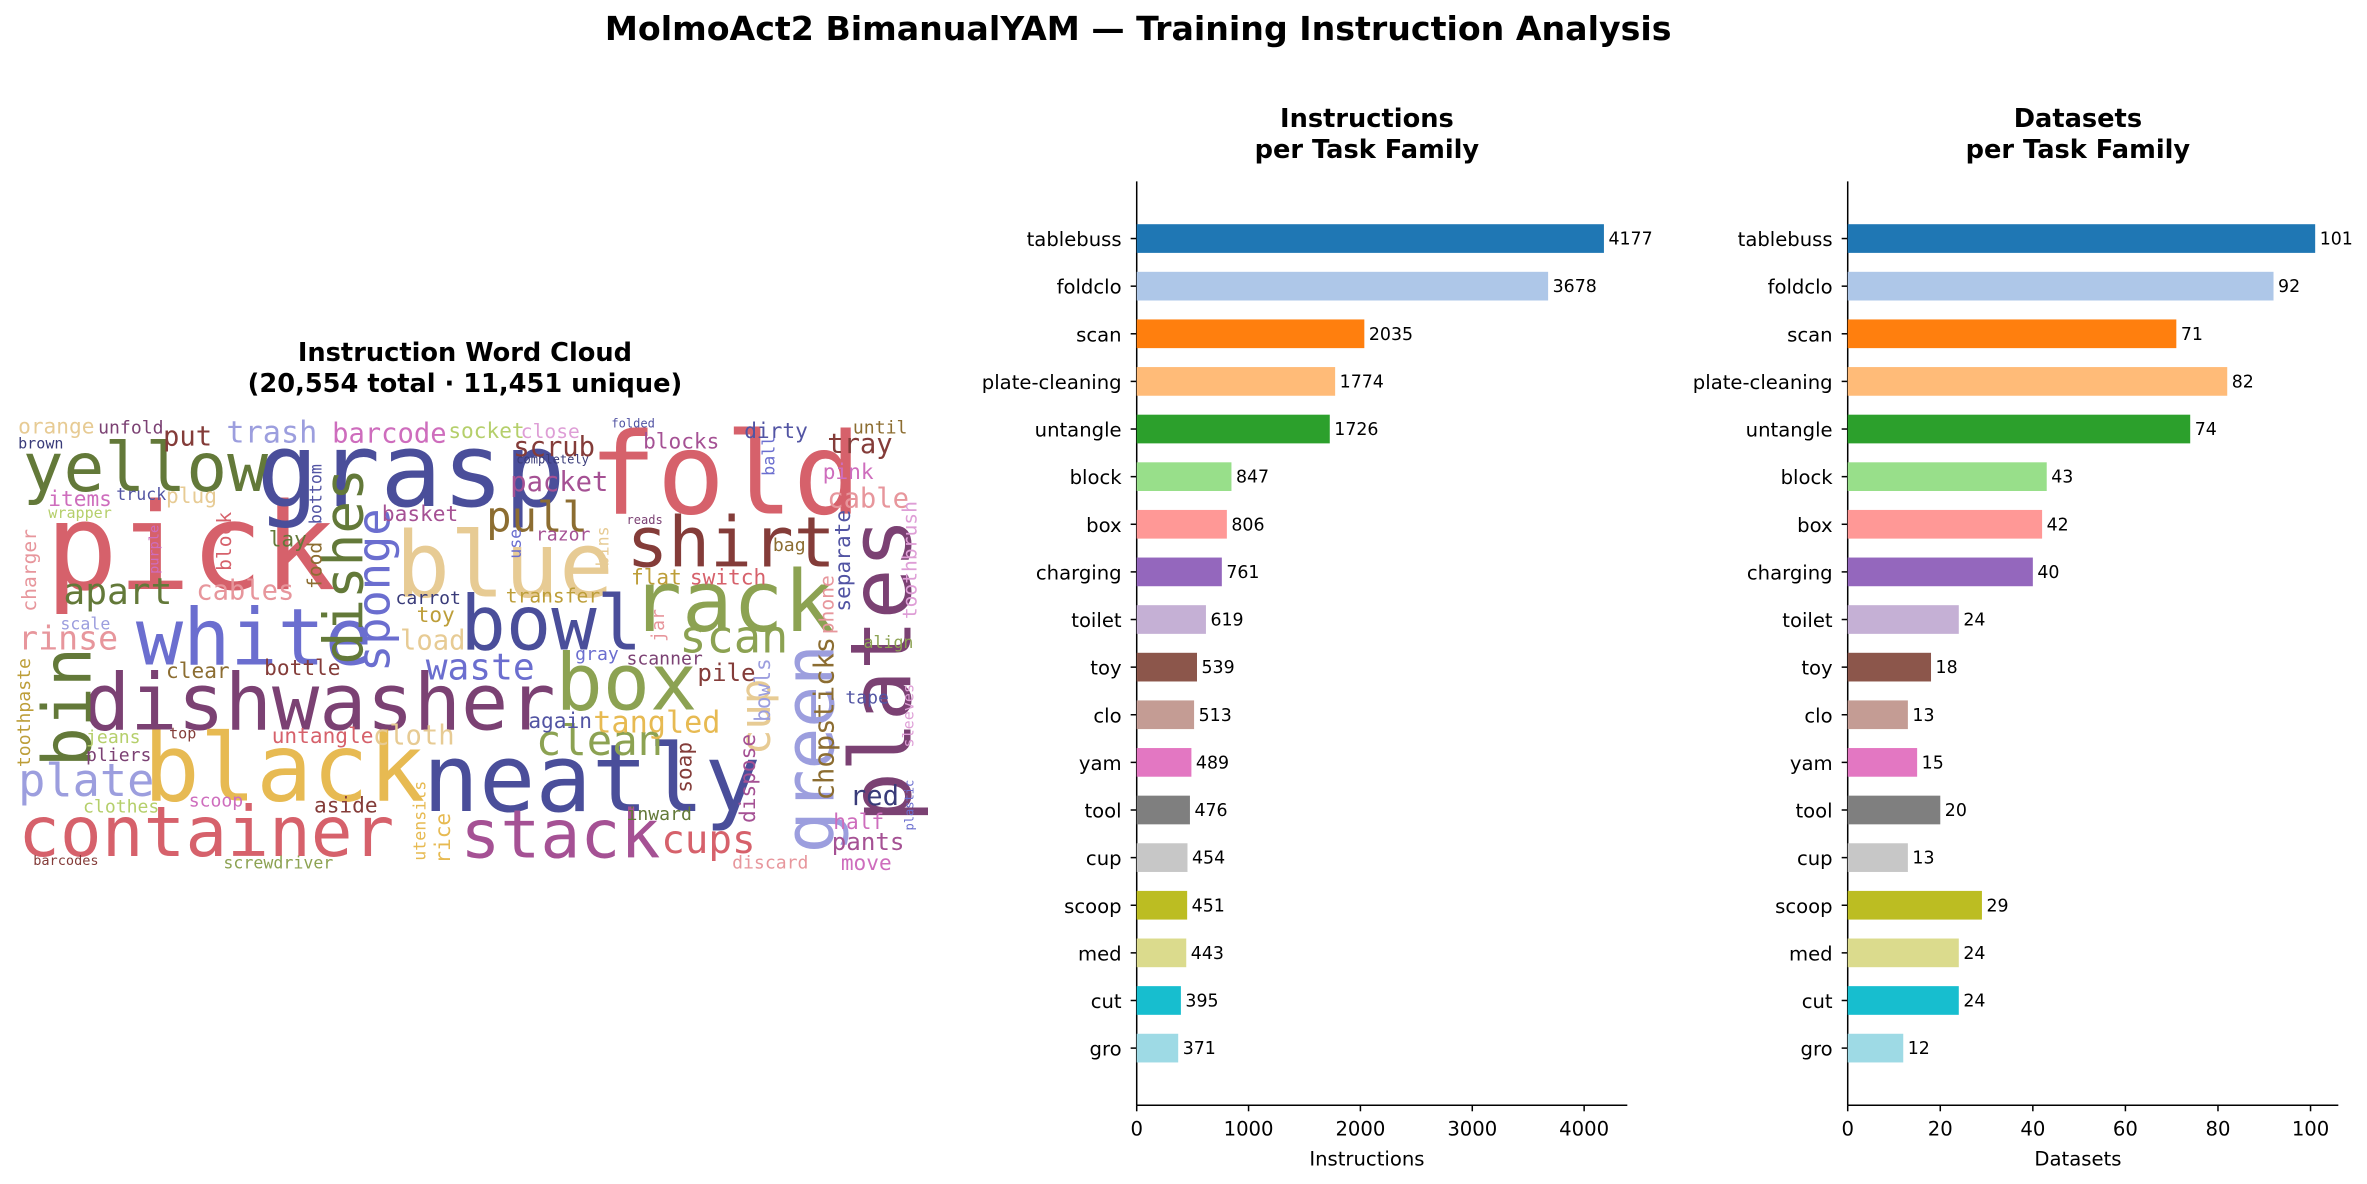 This screenshot has width=2367, height=1184. What do you see at coordinates (563, 535) in the screenshot?
I see `word: razor` at bounding box center [563, 535].